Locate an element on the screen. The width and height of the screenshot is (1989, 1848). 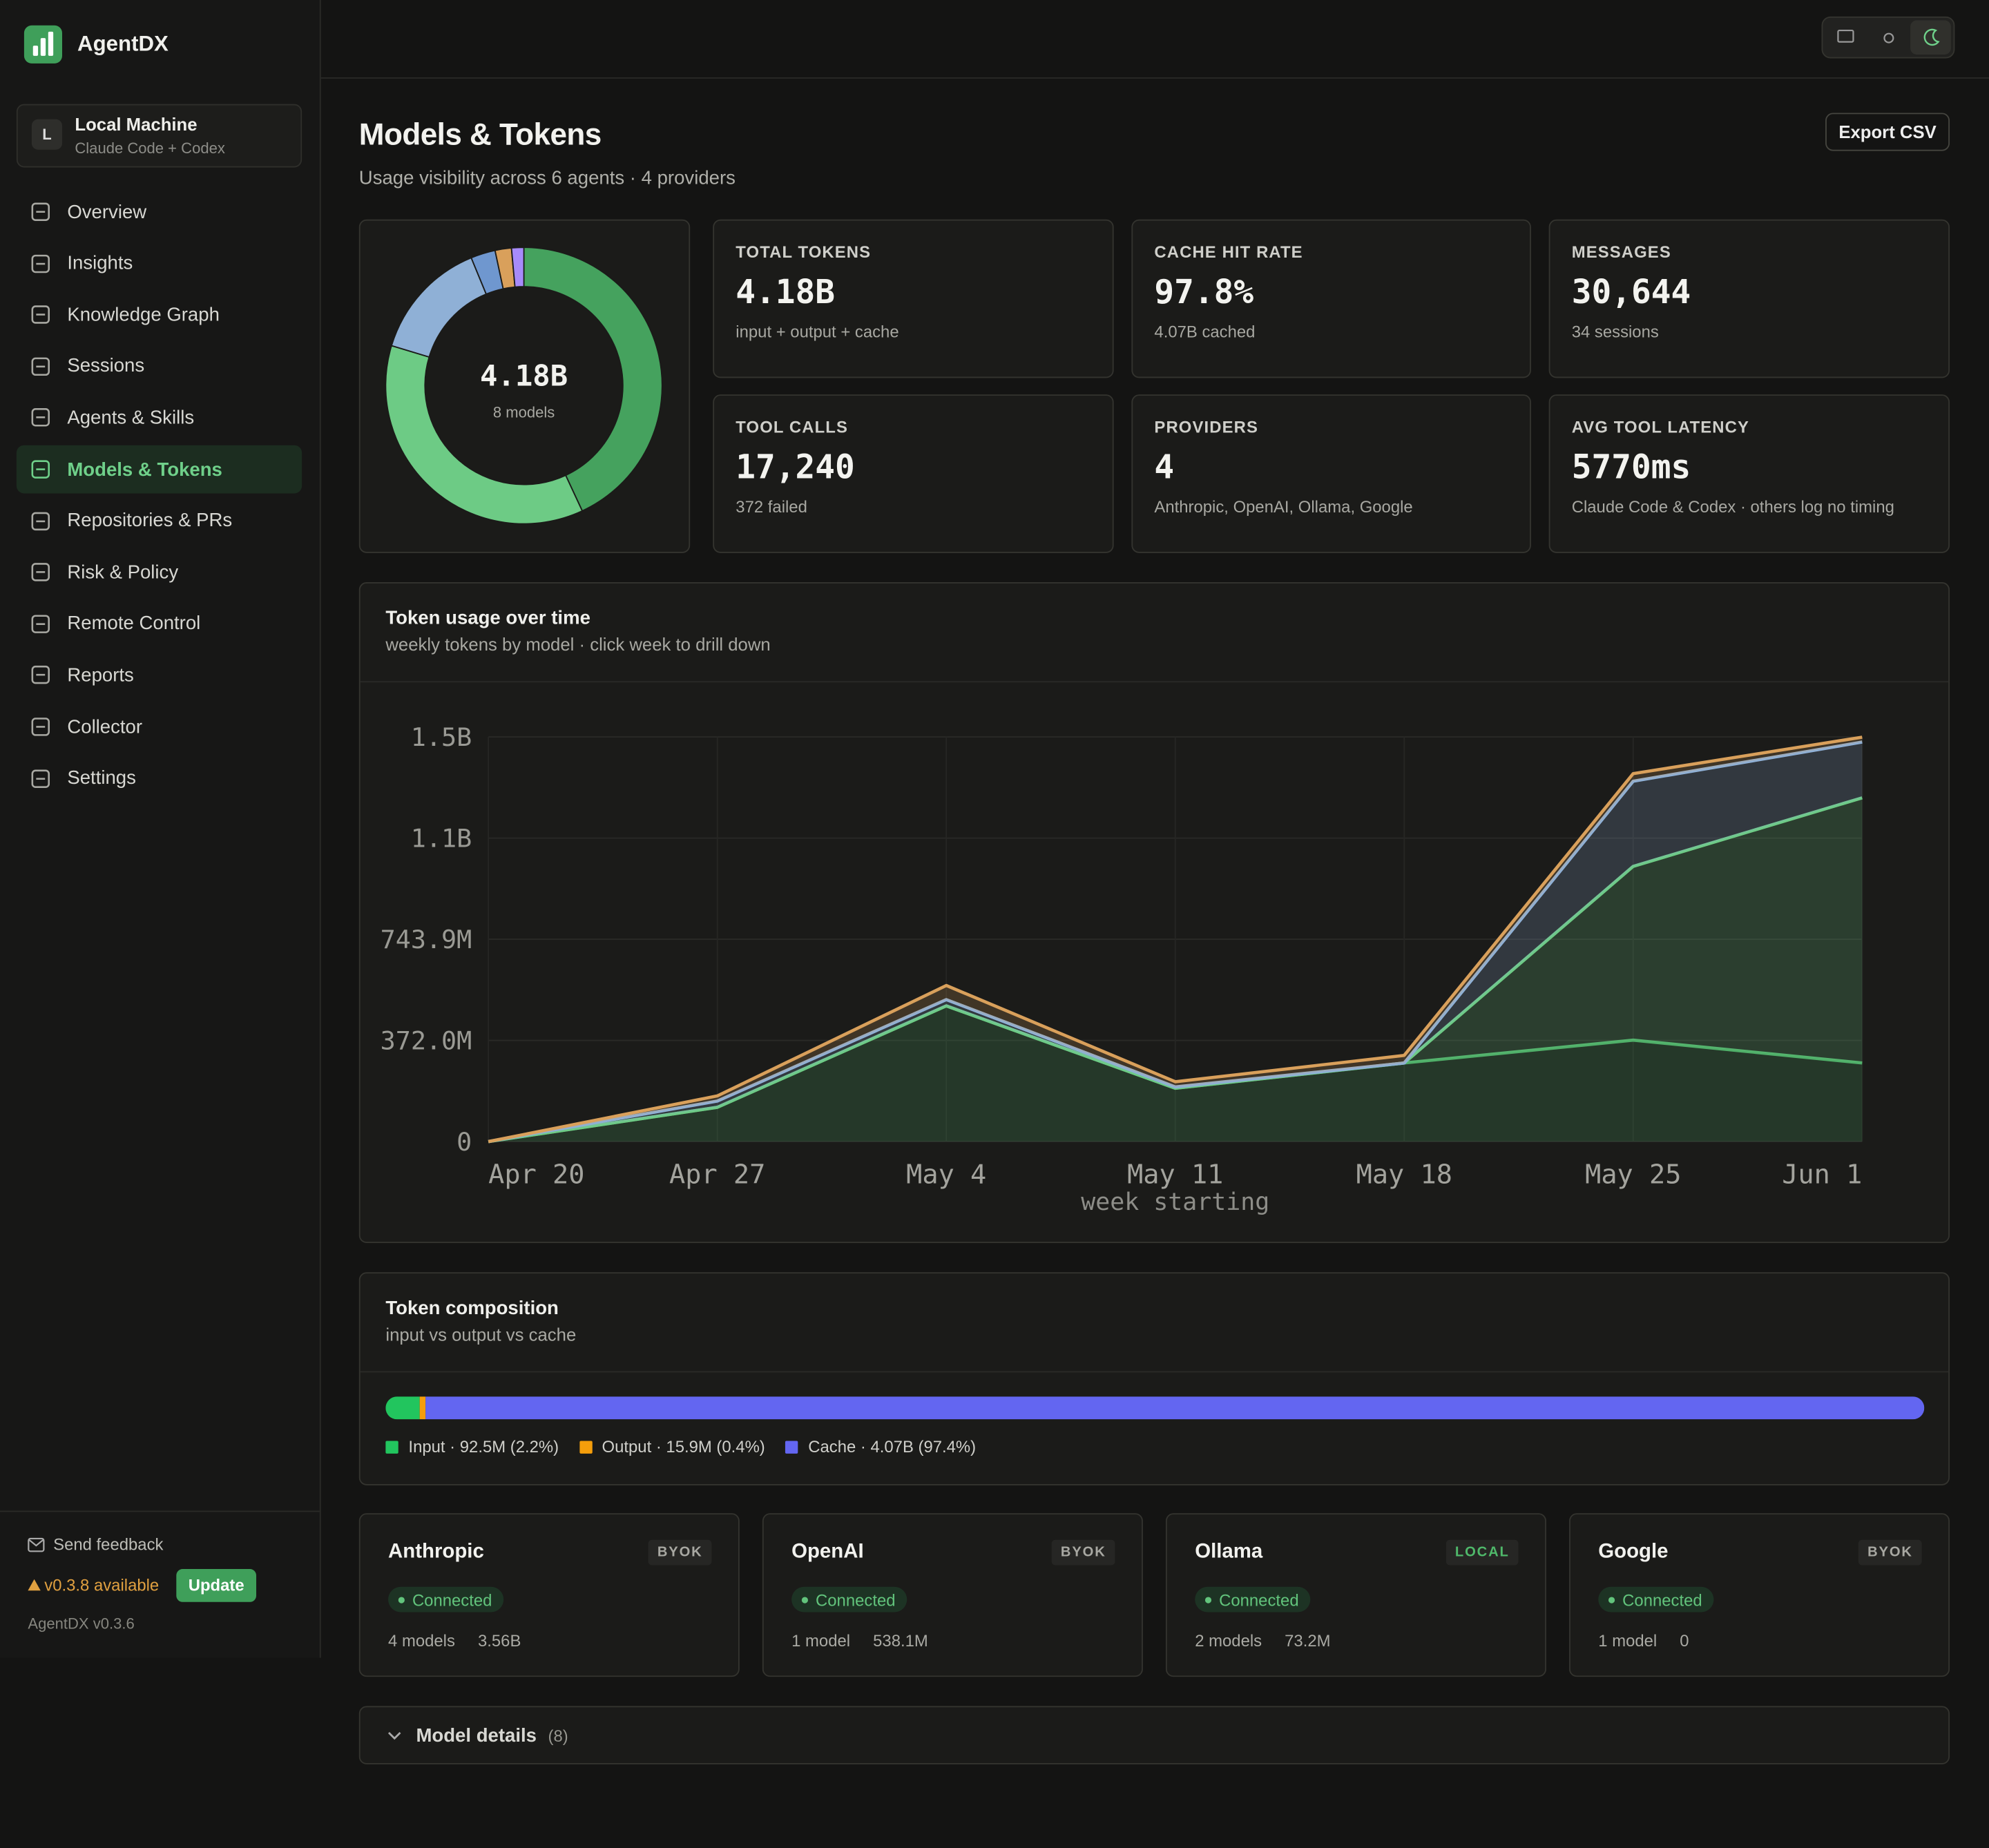
brand: AgentDX is located at coordinates (123, 44).